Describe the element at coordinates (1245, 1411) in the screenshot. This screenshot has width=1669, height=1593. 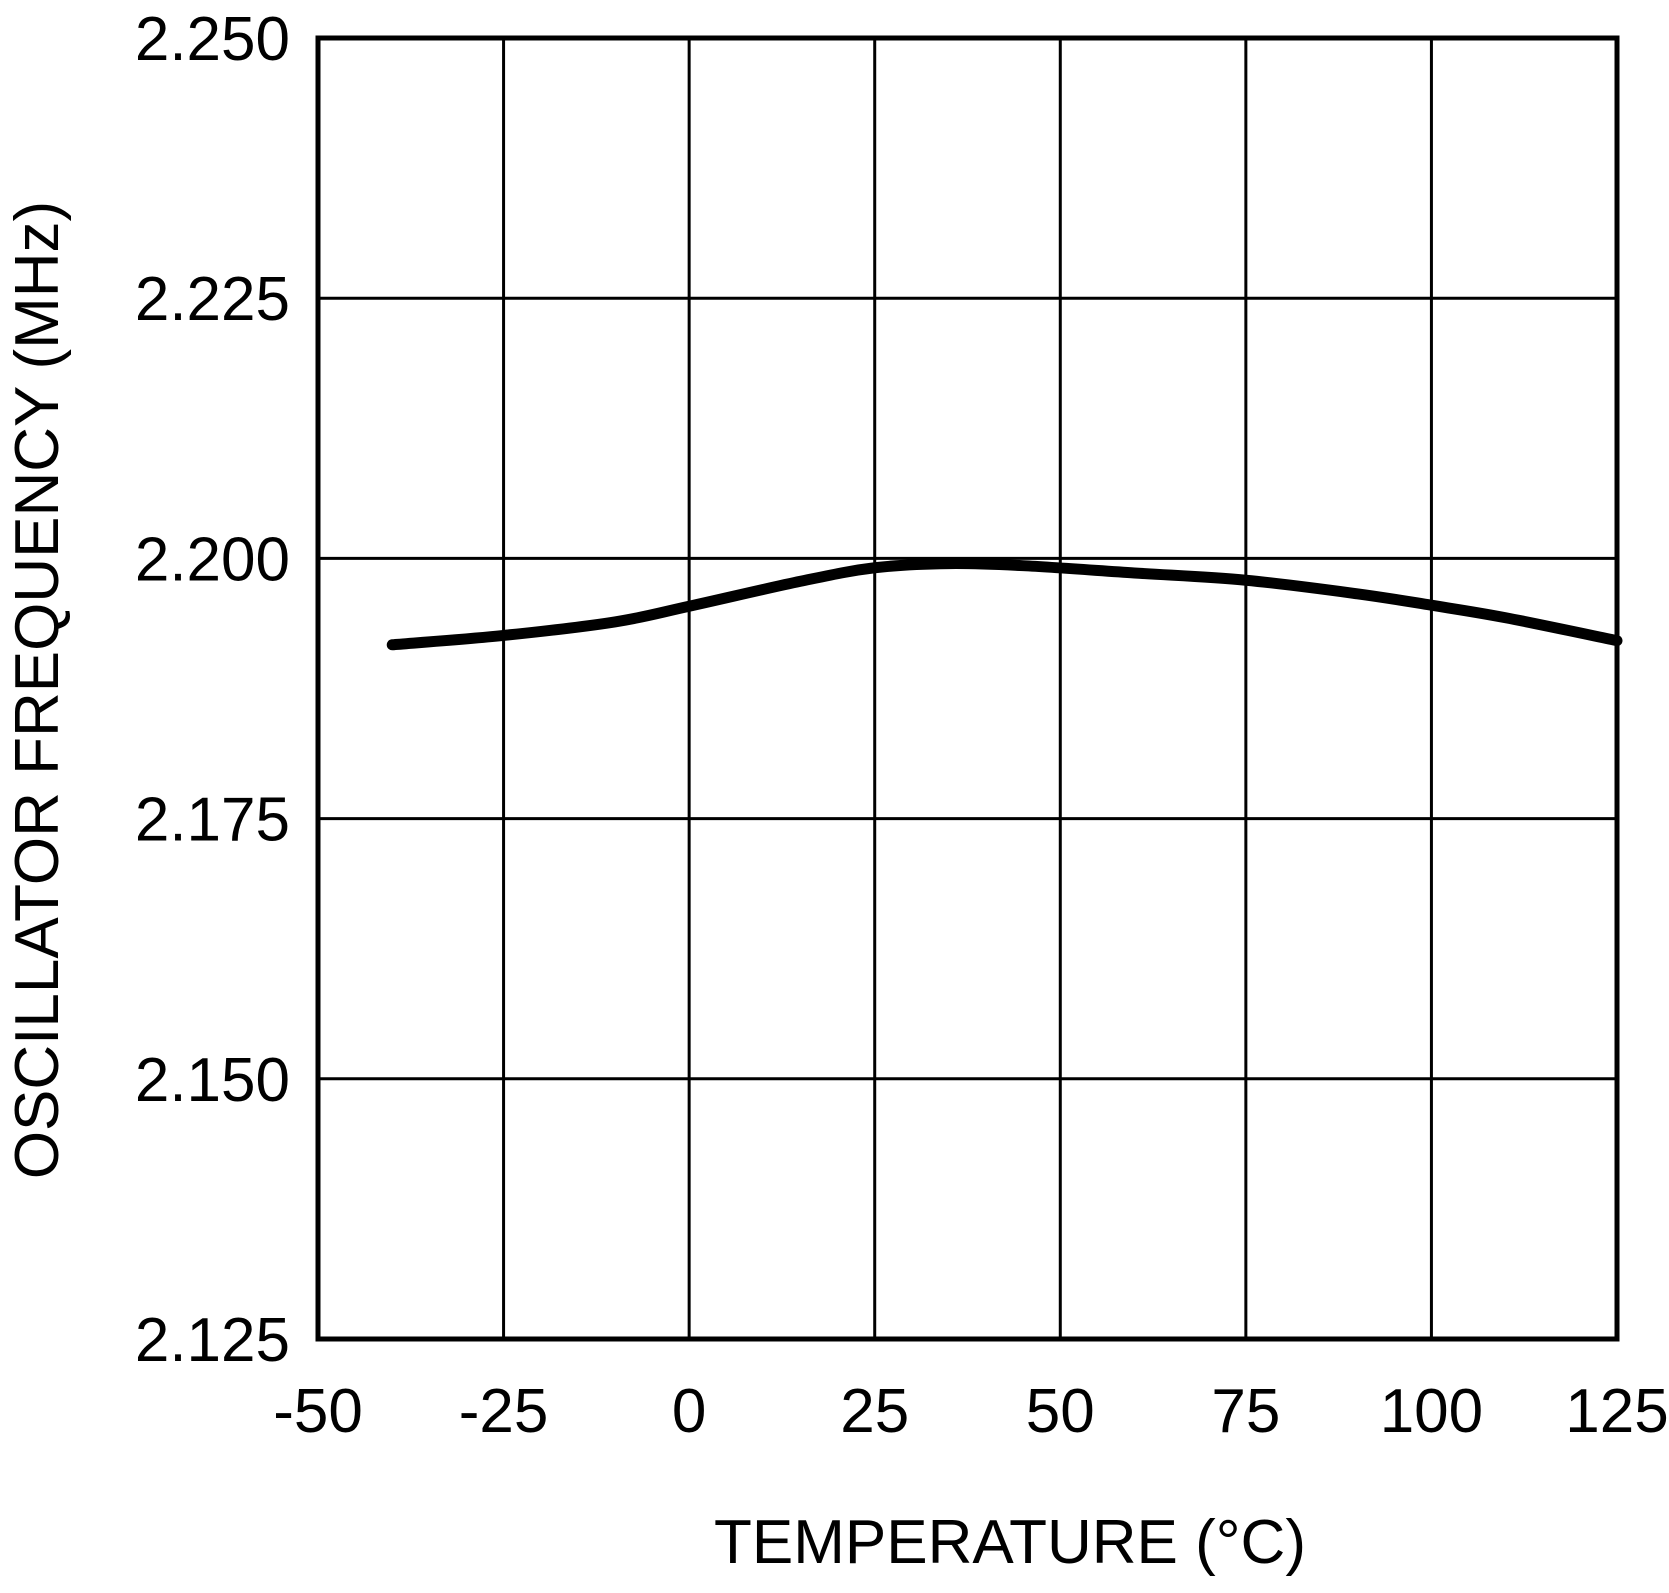
I see `x-tick-label: 75` at that location.